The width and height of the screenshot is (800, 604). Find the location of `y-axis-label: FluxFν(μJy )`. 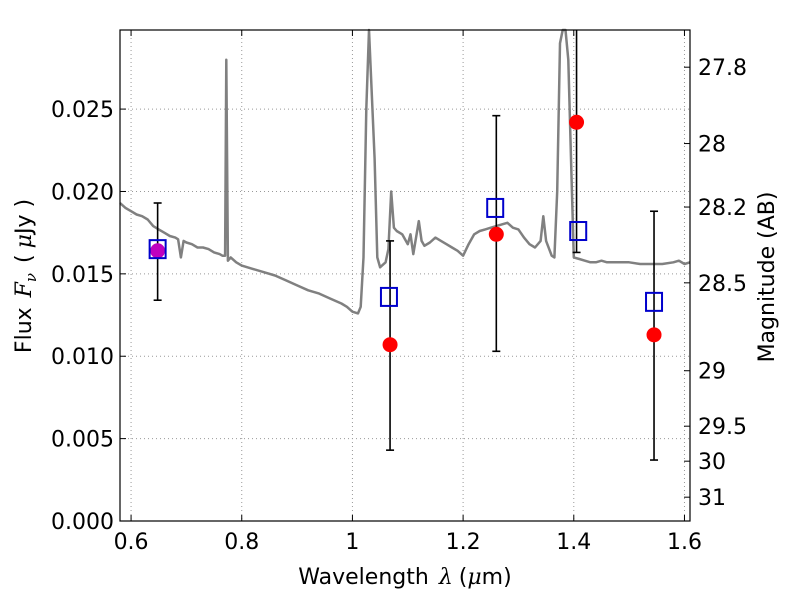

y-axis-label: FluxFν(μJy ) is located at coordinates (26, 276).